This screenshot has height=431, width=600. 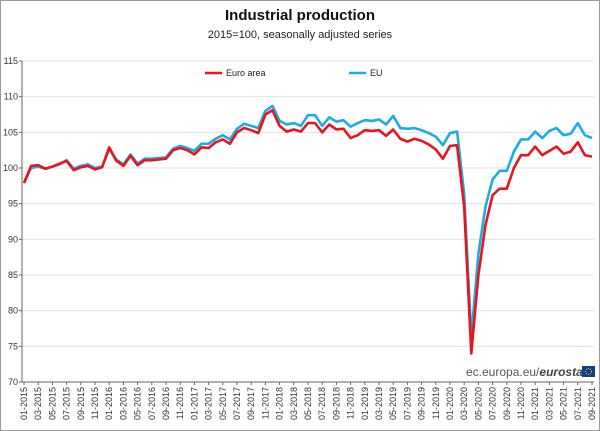 I want to click on x-tick-label: 03-2015, so click(x=38, y=403).